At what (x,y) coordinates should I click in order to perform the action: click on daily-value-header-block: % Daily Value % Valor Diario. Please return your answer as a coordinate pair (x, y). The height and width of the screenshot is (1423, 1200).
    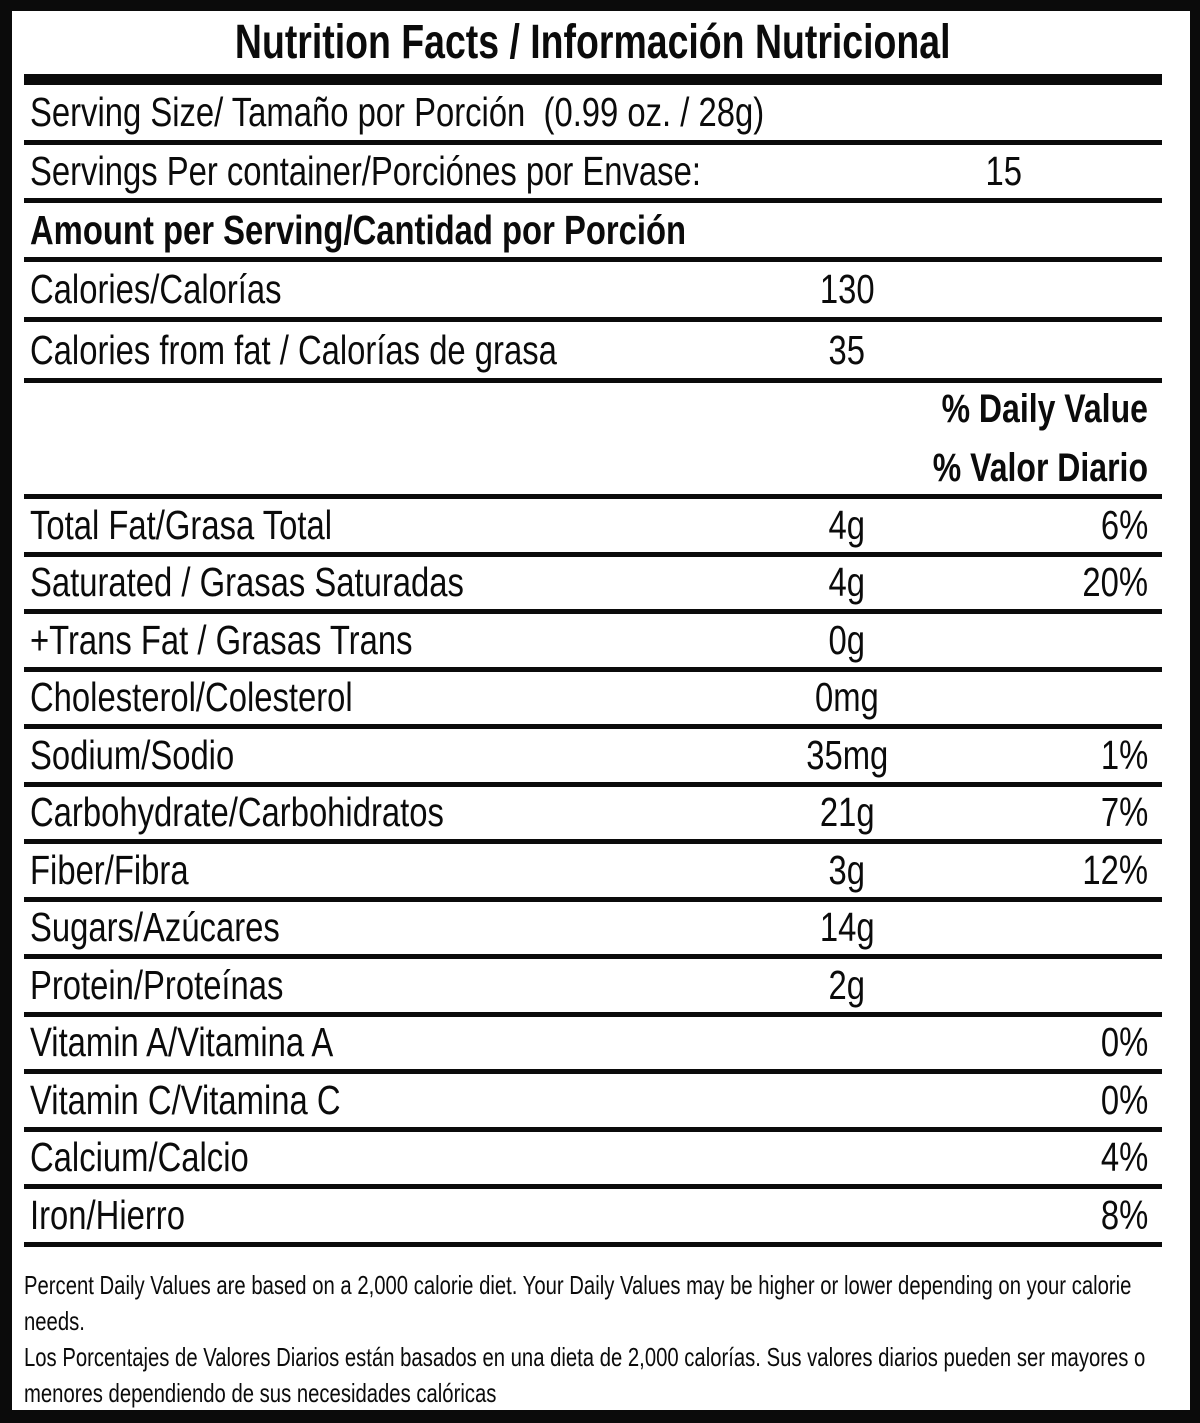
    Looking at the image, I should click on (593, 441).